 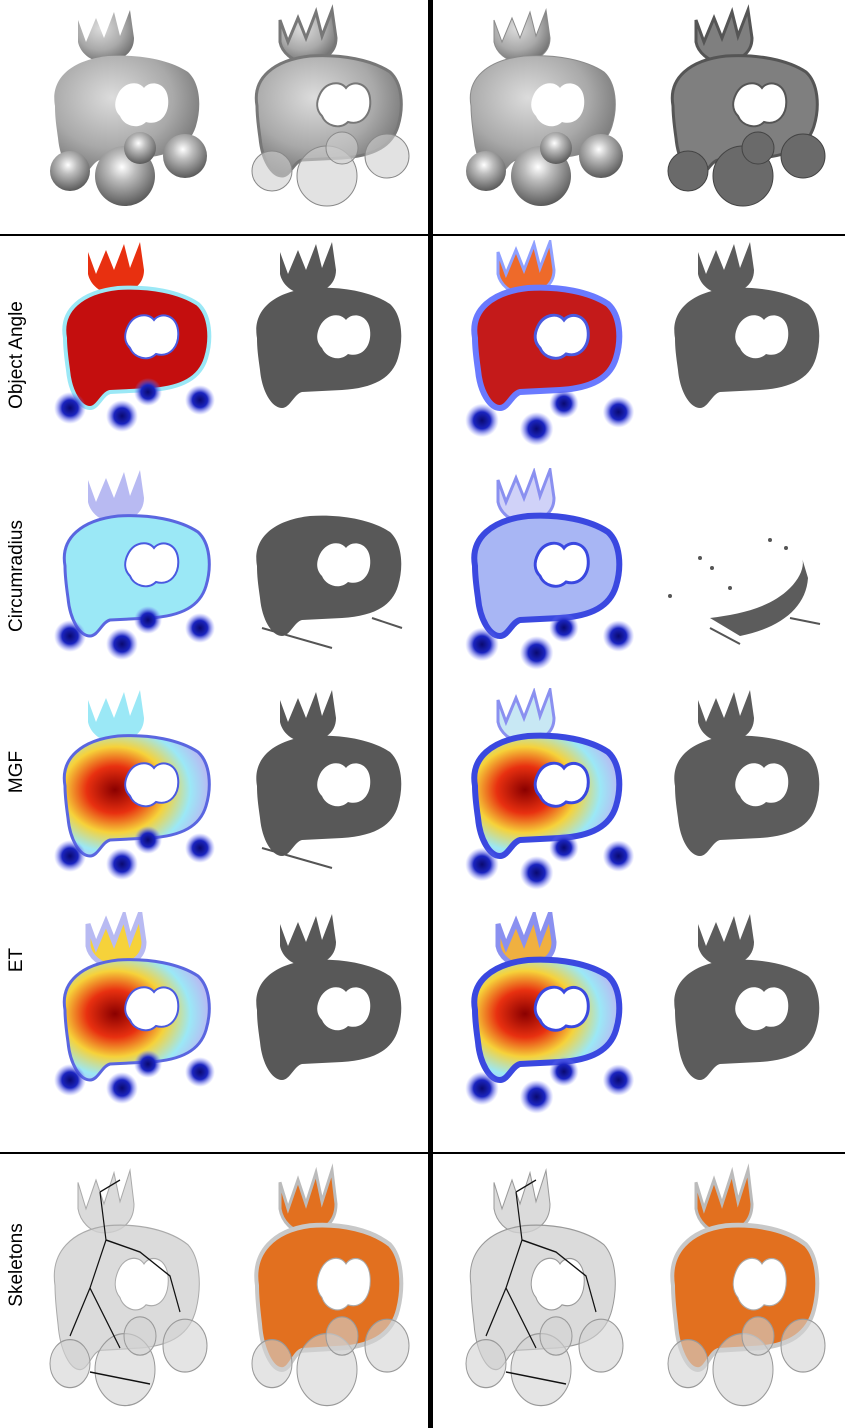 What do you see at coordinates (422, 235) in the screenshot?
I see `divider-top` at bounding box center [422, 235].